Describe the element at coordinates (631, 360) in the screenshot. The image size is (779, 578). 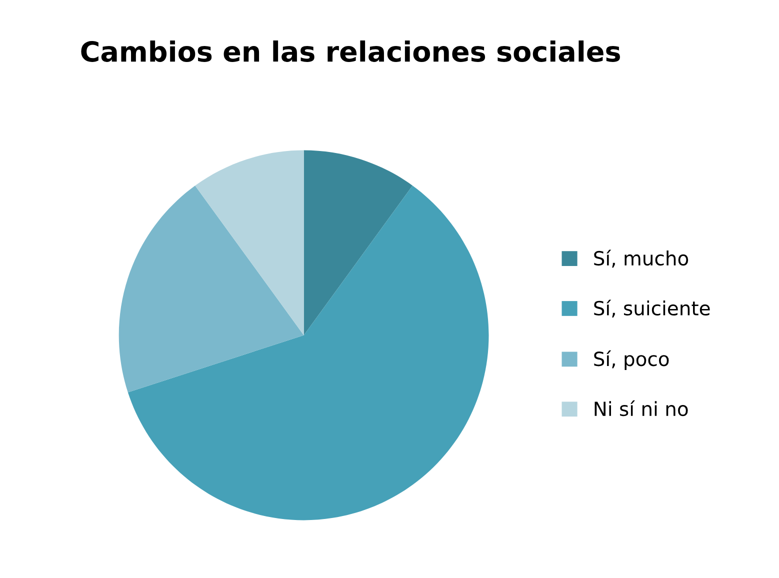
I see `legend-label: Sí, poco` at that location.